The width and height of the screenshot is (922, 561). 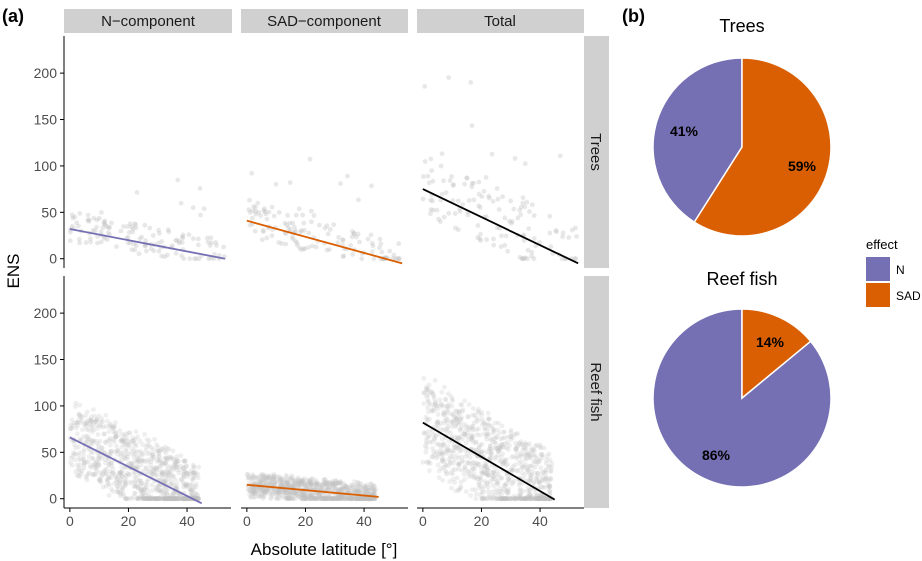 What do you see at coordinates (595, 391) in the screenshot?
I see `strip-row-reef-label: Reef fish` at bounding box center [595, 391].